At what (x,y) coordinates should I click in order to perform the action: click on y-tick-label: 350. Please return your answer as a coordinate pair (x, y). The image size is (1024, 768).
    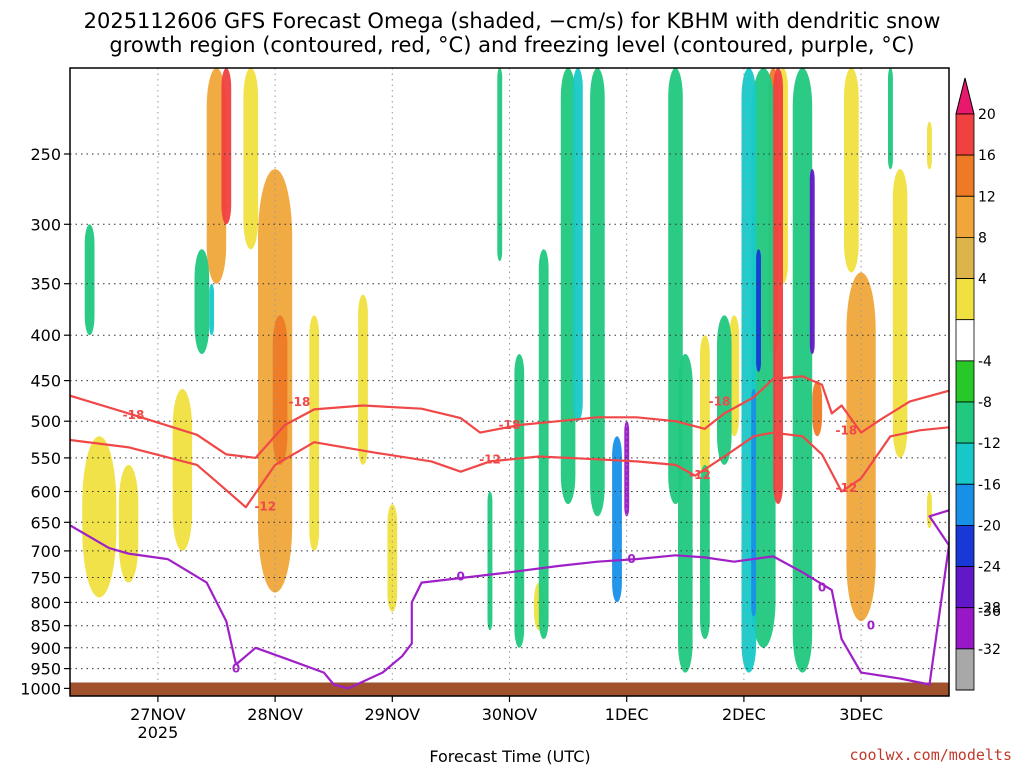
    Looking at the image, I should click on (45, 284).